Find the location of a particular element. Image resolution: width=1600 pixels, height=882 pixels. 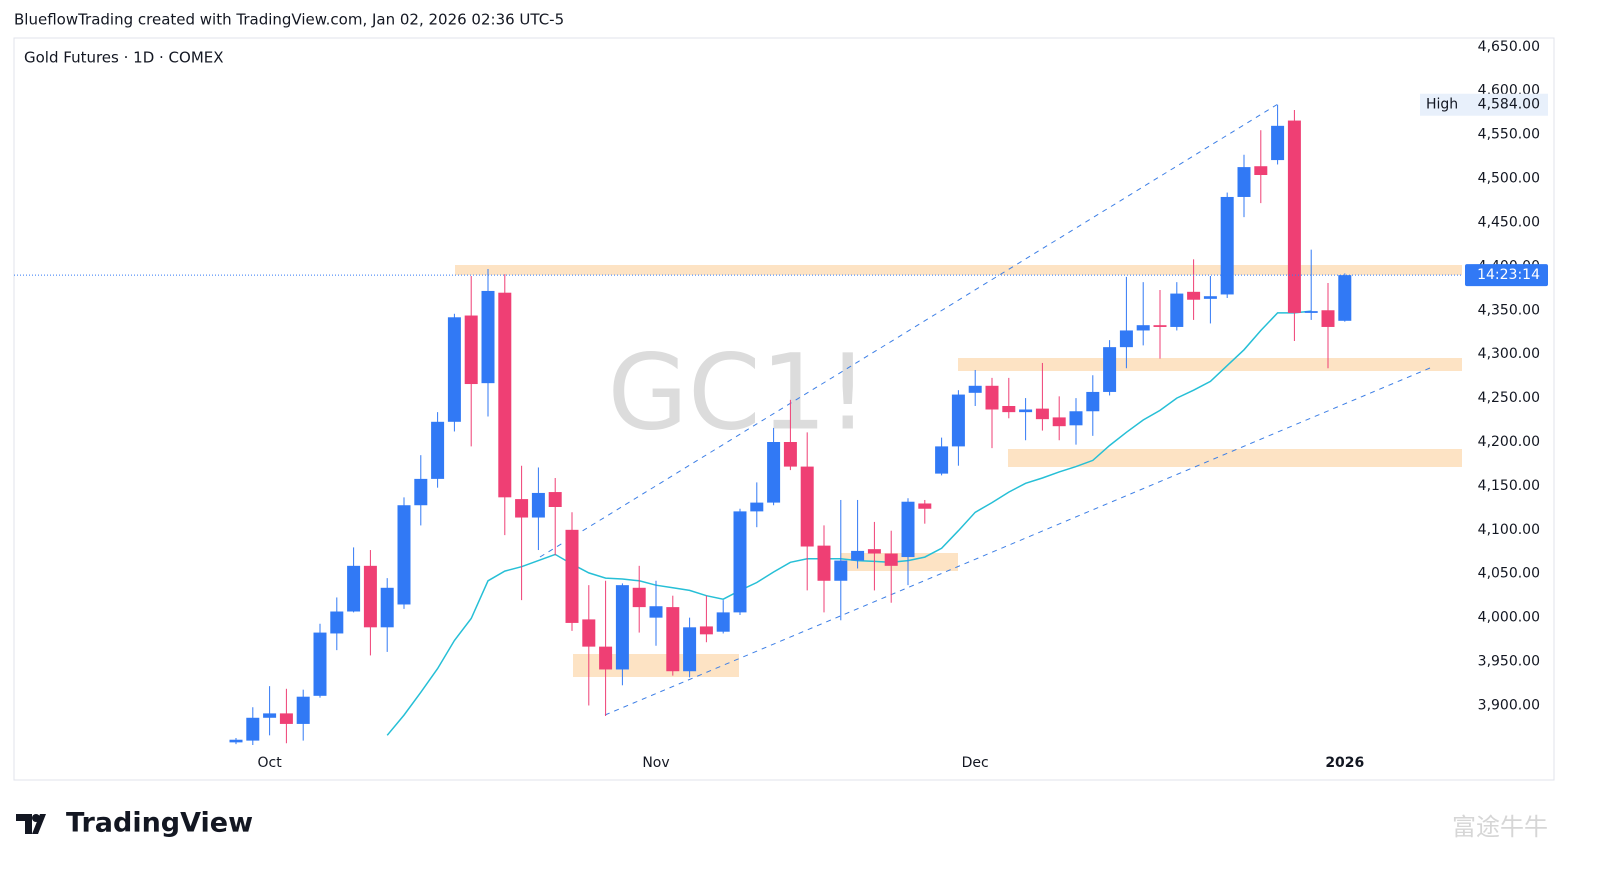

y-tick-label: 4,200.00 is located at coordinates (1509, 442).